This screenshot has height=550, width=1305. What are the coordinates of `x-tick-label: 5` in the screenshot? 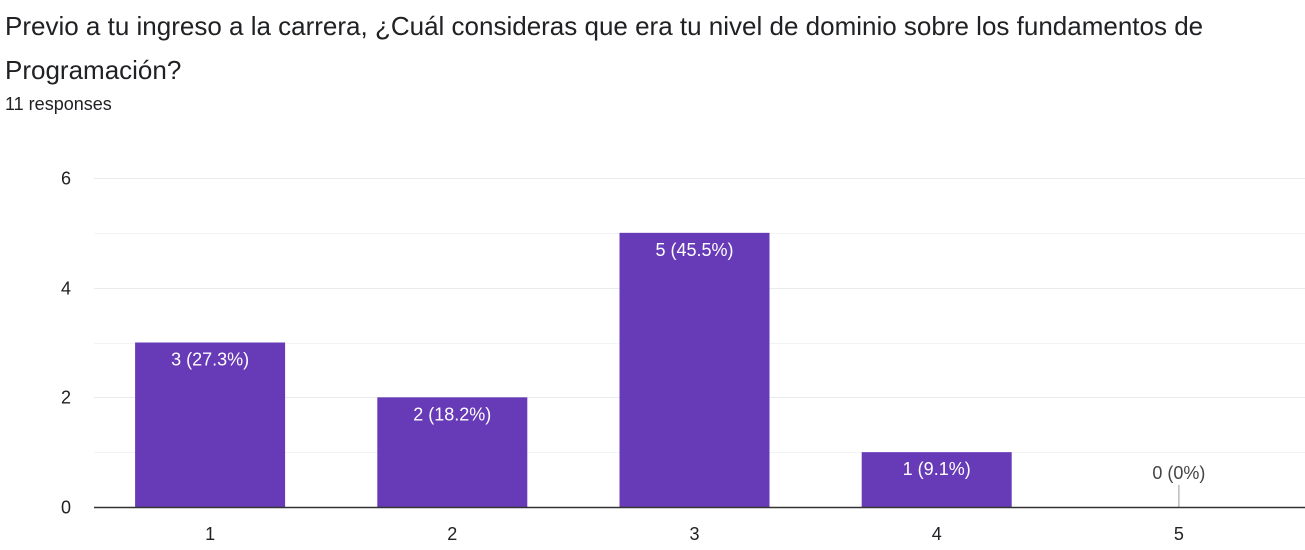 It's located at (1179, 534).